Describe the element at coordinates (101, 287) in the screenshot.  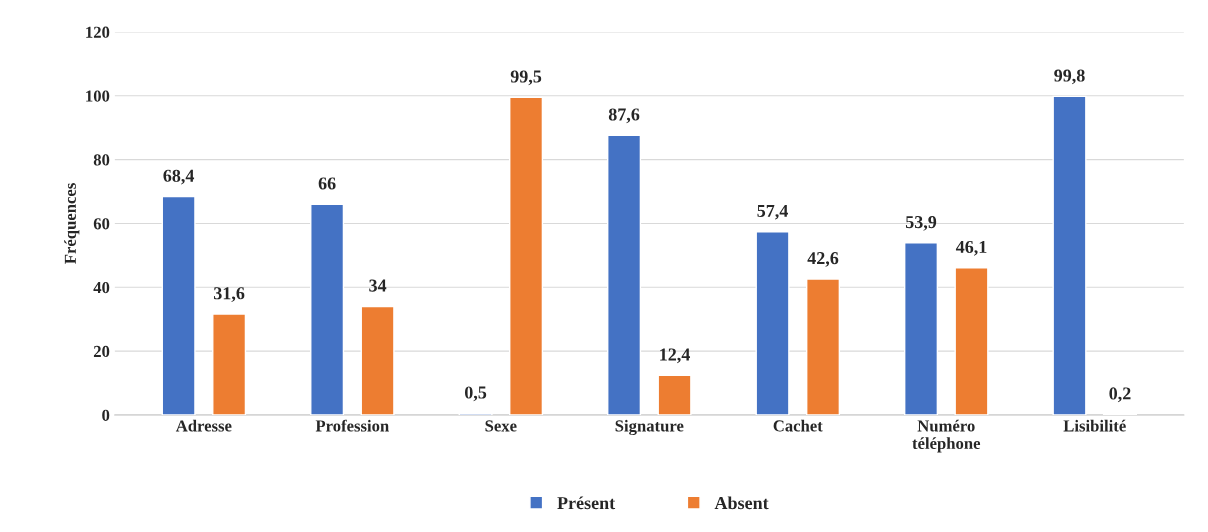
I see `y-tick-label: 40` at that location.